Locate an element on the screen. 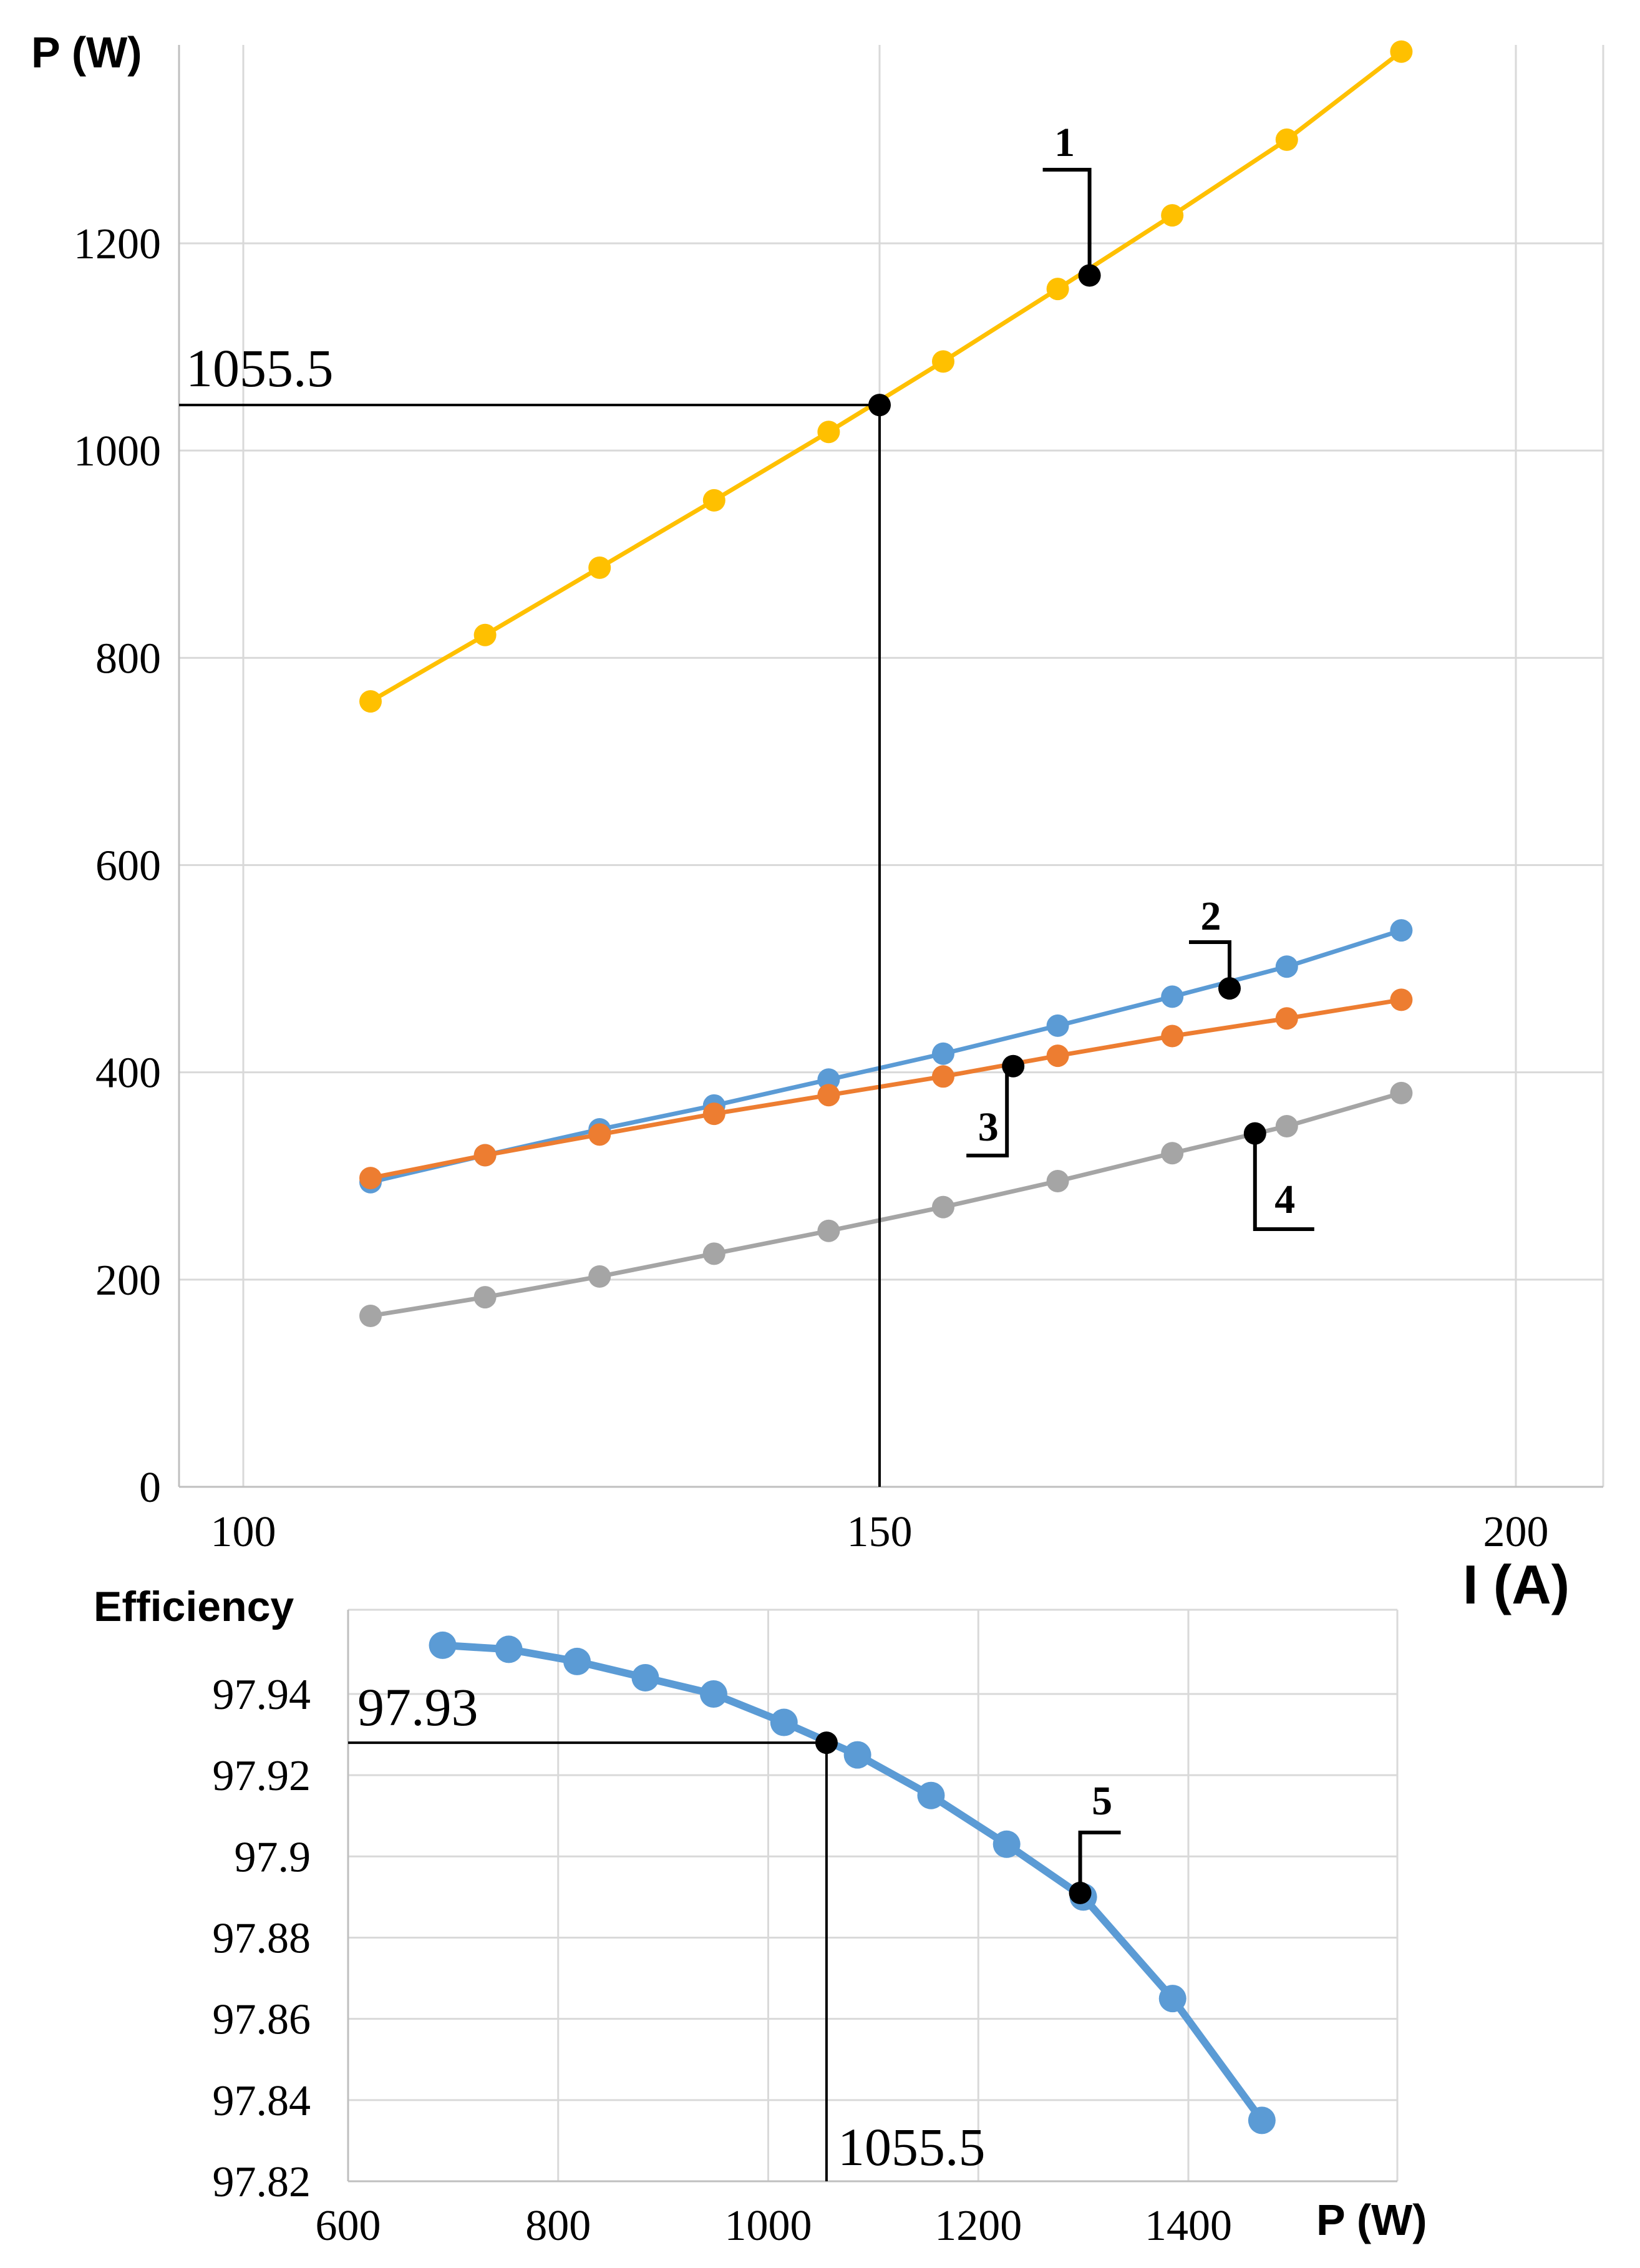 This screenshot has height=2268, width=1640. x-tick-label: 1000 is located at coordinates (768, 2226).